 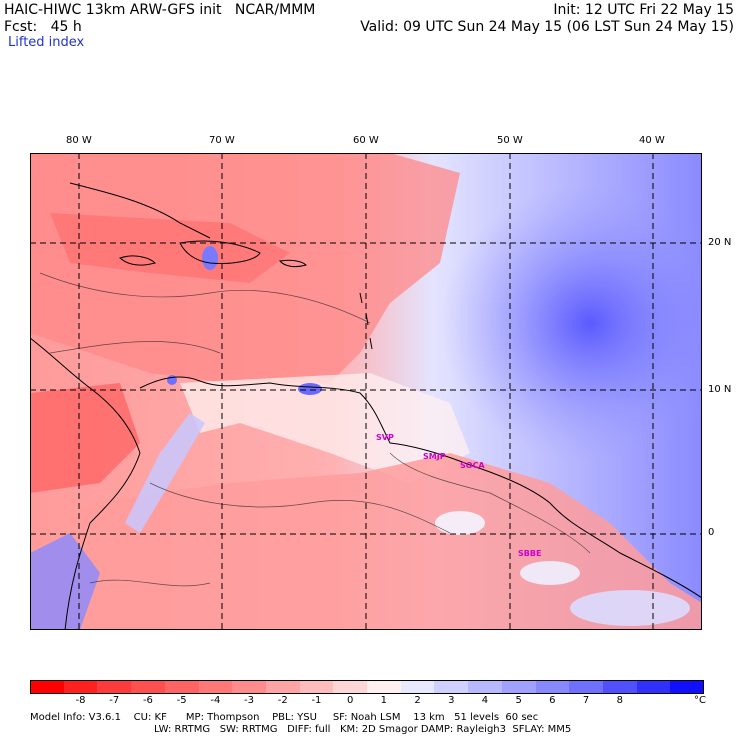 What do you see at coordinates (643, 10) in the screenshot?
I see `init-time: Init: 12 UTC Fri 22 May 15` at bounding box center [643, 10].